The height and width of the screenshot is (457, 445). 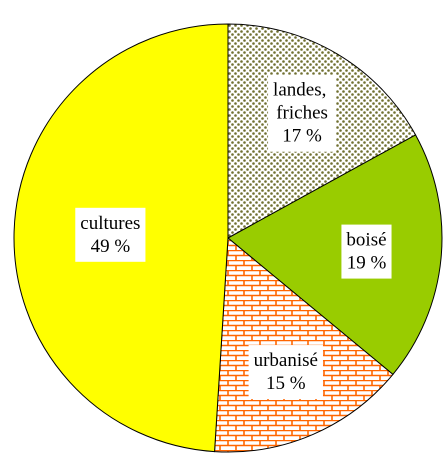 What do you see at coordinates (286, 383) in the screenshot?
I see `value-label: 15 %` at bounding box center [286, 383].